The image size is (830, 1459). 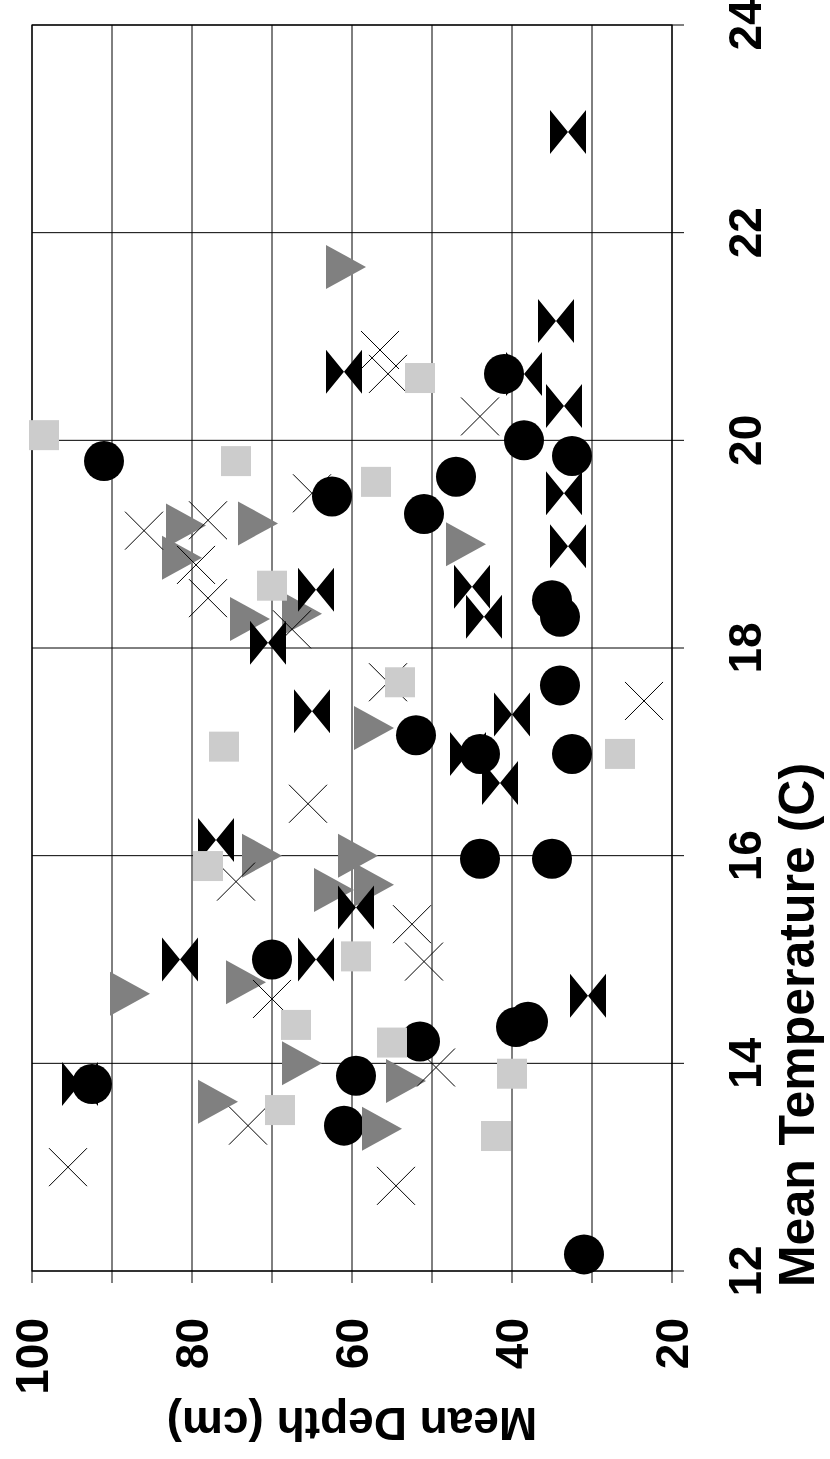 What do you see at coordinates (512, 1344) in the screenshot?
I see `x-tick-label: 40` at bounding box center [512, 1344].